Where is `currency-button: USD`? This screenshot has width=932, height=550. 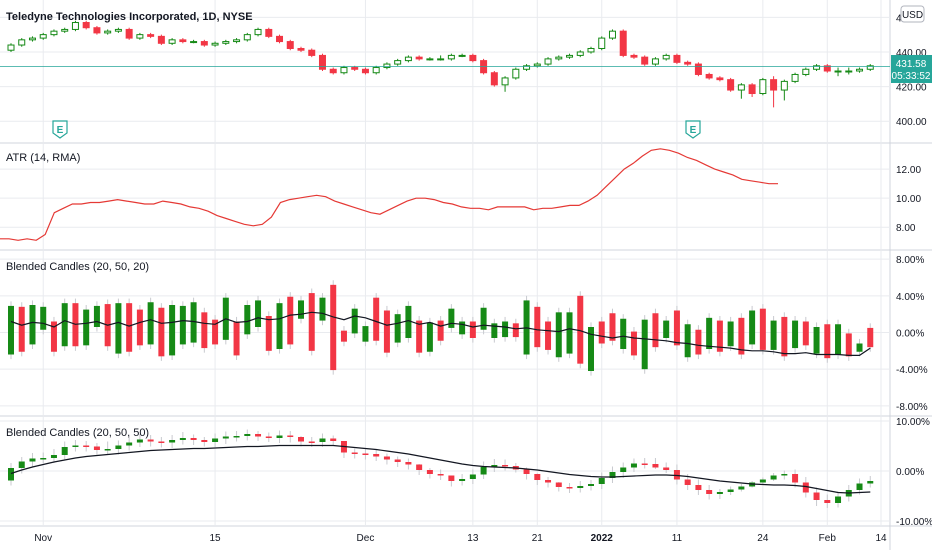 currency-button: USD is located at coordinates (912, 14).